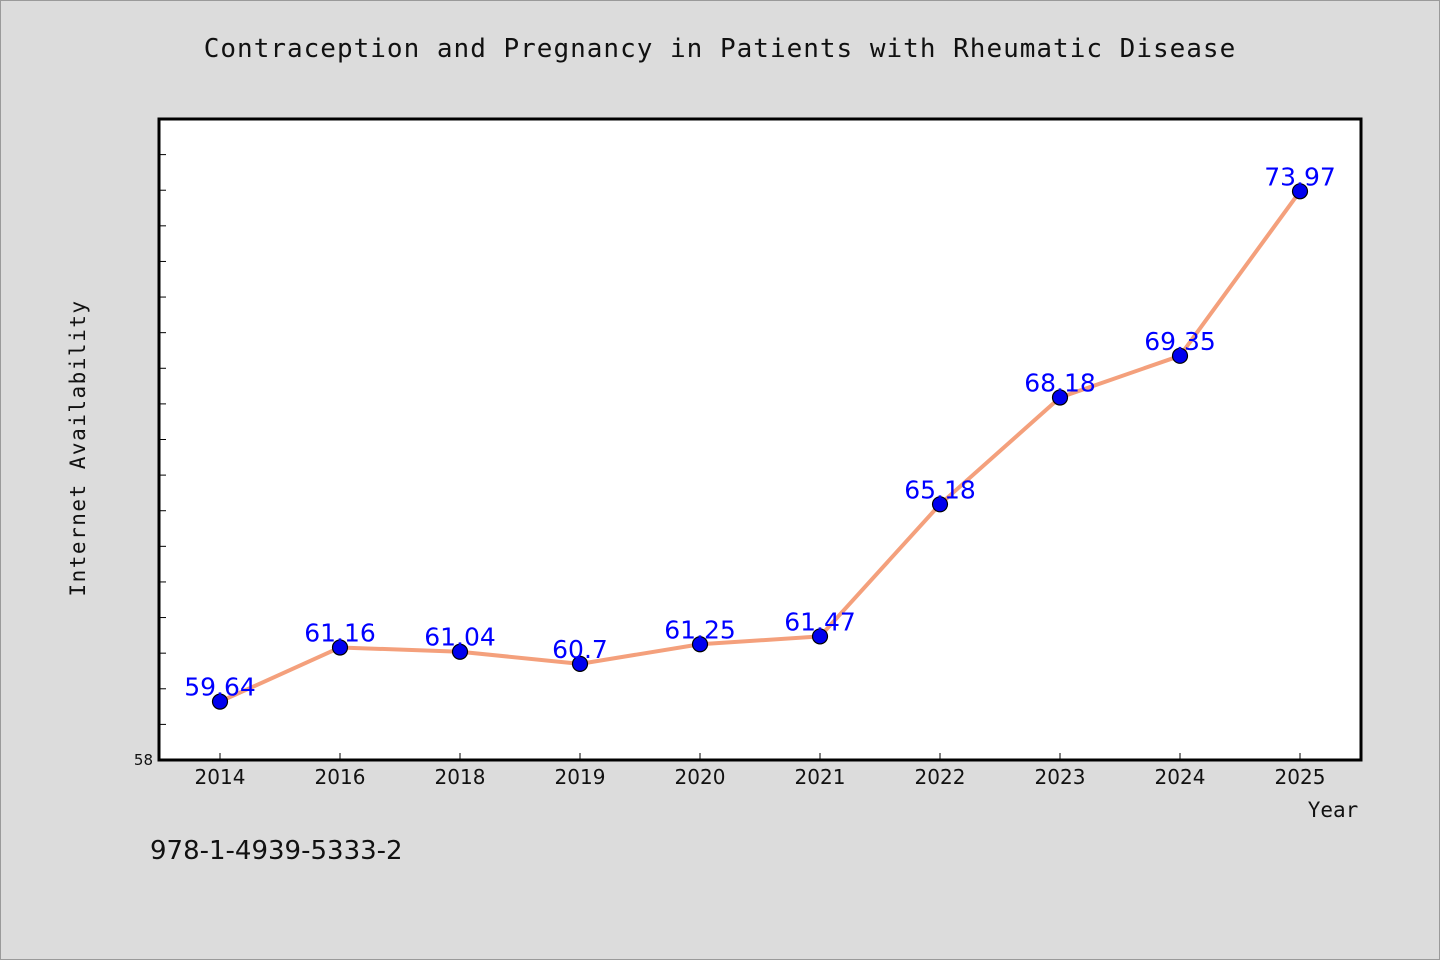 The width and height of the screenshot is (1440, 960). What do you see at coordinates (220, 777) in the screenshot?
I see `x-tick-label: 2014` at bounding box center [220, 777].